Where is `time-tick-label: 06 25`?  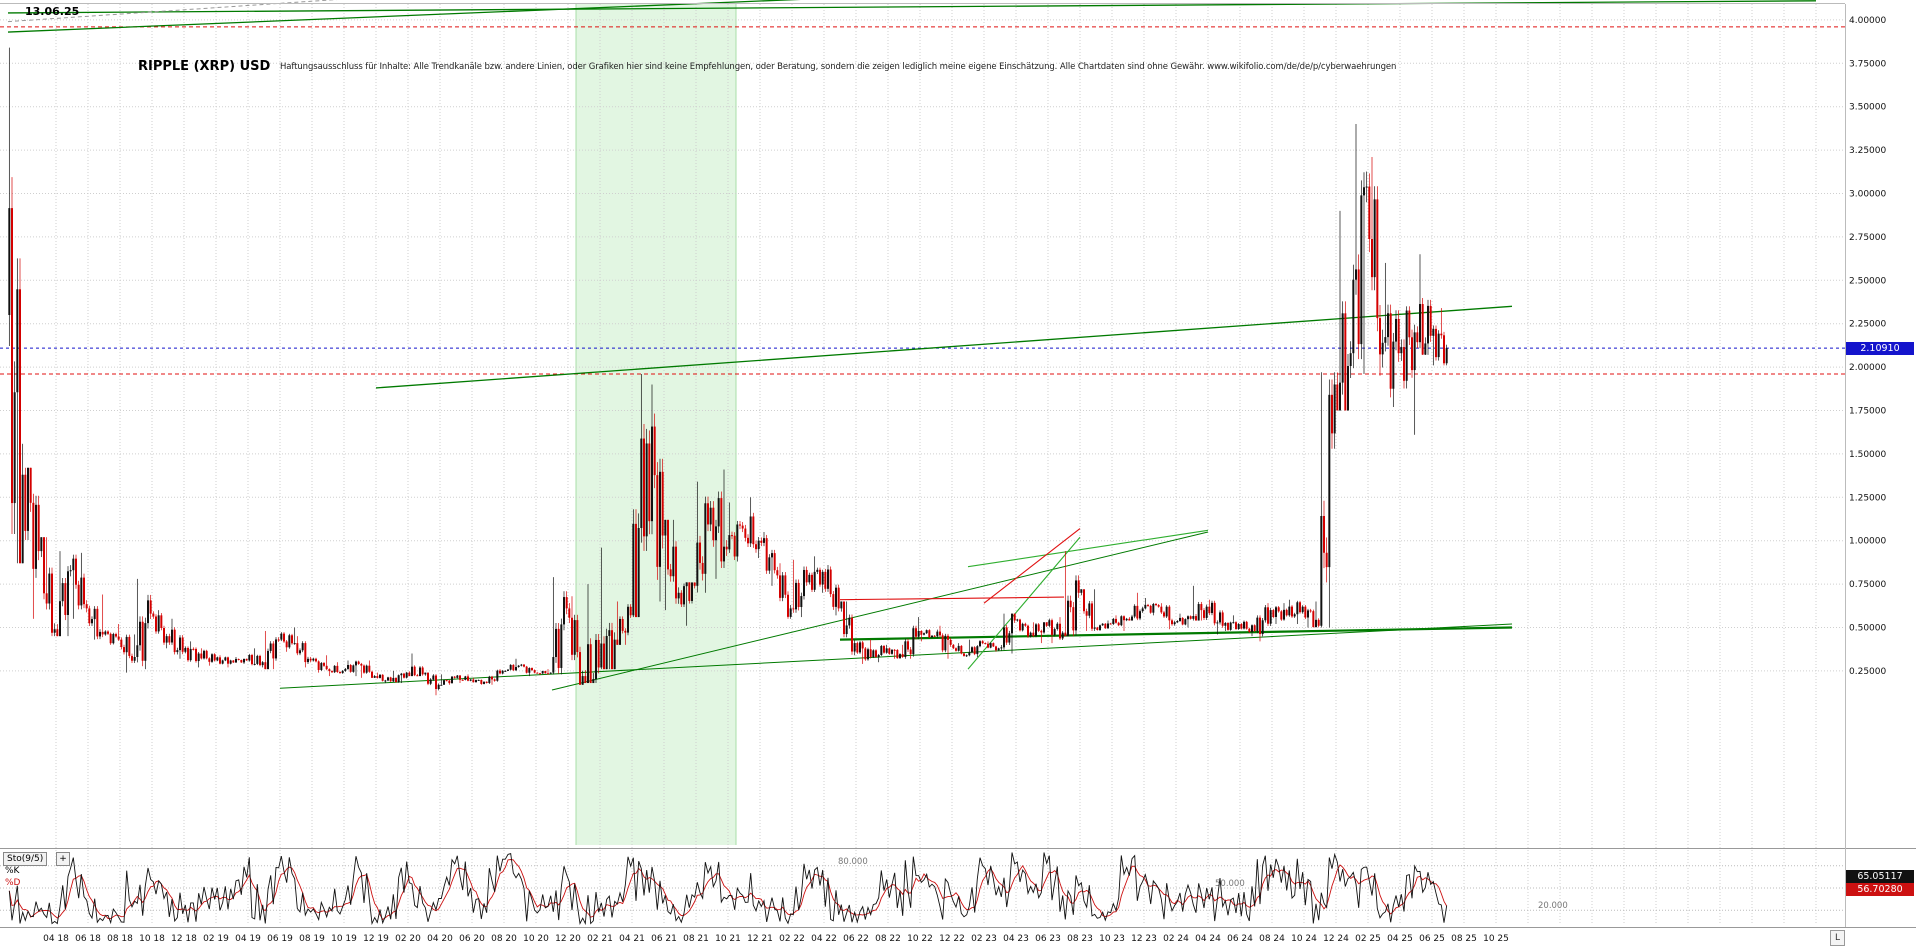 time-tick-label: 06 25 is located at coordinates (1432, 939).